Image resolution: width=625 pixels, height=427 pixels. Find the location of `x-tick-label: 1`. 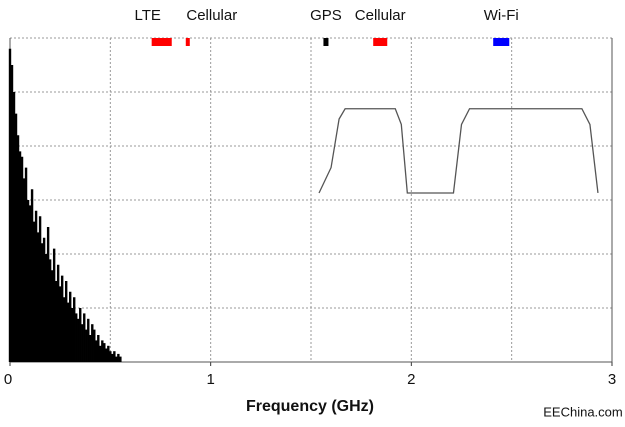

x-tick-label: 1 is located at coordinates (210, 379).